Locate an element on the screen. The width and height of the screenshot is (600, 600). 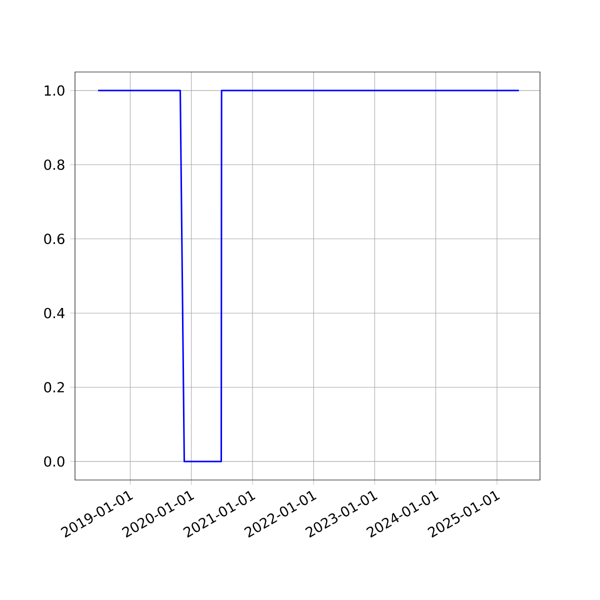
y-tick-label: 0.2 is located at coordinates (54, 387).